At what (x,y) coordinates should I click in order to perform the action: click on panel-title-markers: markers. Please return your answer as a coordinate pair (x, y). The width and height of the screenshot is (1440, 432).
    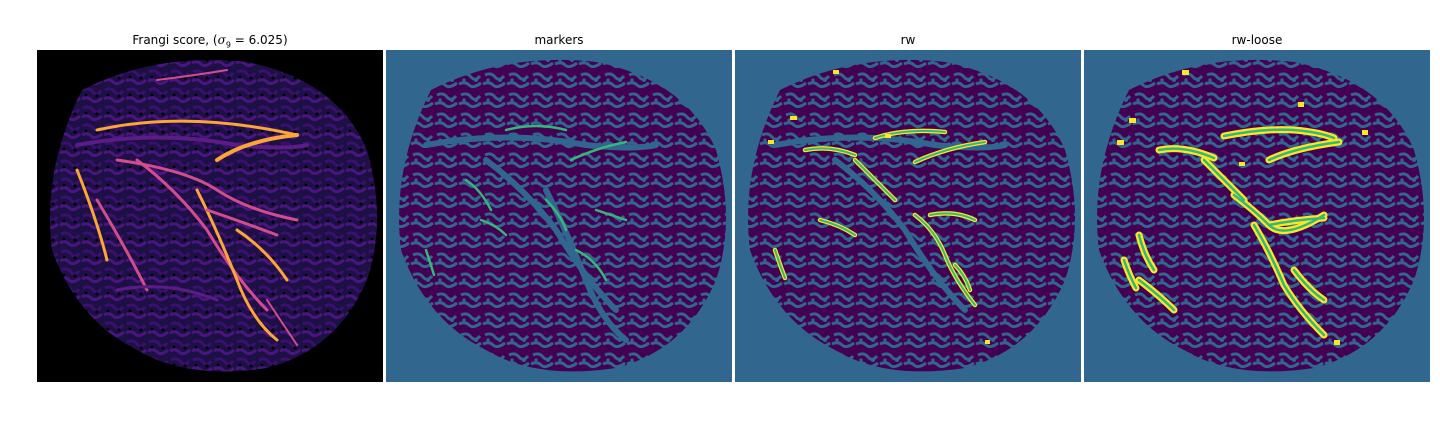
    Looking at the image, I should click on (559, 40).